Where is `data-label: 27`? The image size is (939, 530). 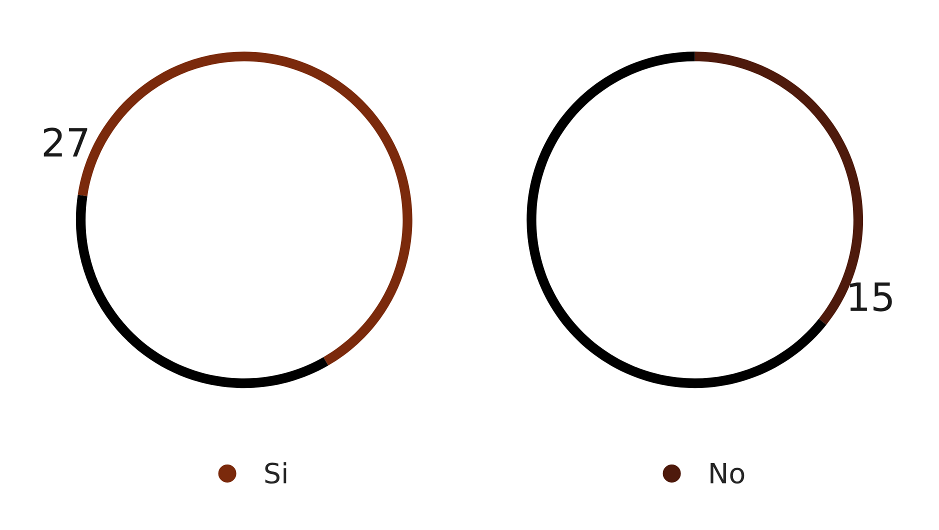
data-label: 27 is located at coordinates (66, 142).